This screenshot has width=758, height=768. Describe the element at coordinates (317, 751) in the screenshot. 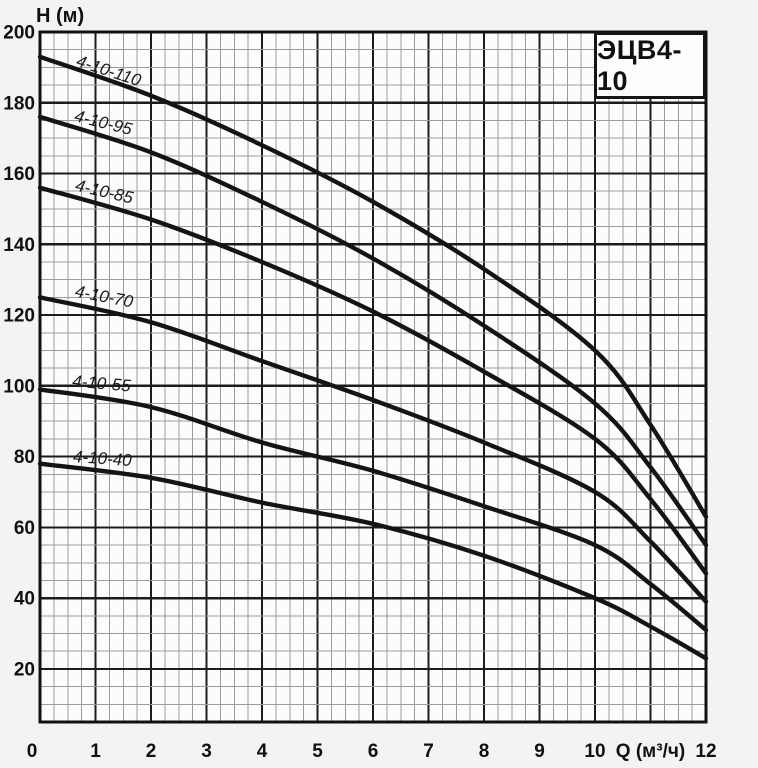

I see `x-tick-label: 5` at that location.